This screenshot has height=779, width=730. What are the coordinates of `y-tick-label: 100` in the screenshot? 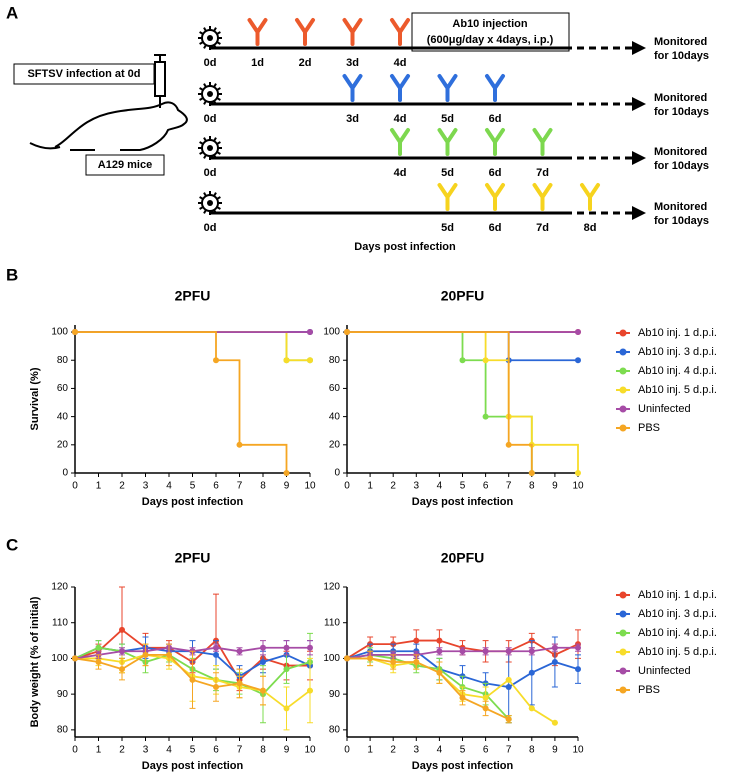 It's located at (59, 658).